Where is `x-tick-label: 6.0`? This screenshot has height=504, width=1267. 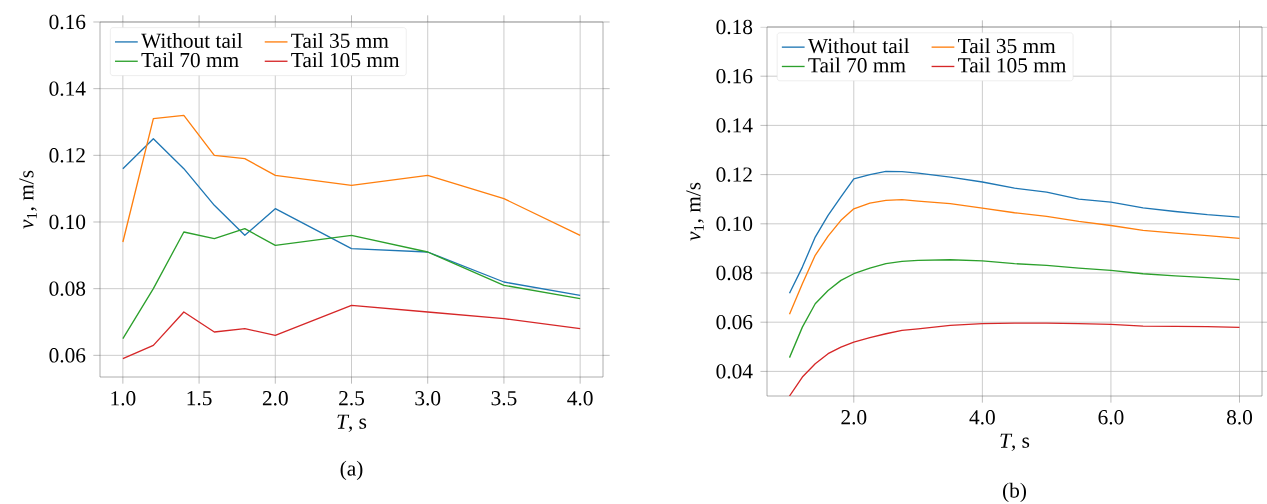
x-tick-label: 6.0 is located at coordinates (1111, 417).